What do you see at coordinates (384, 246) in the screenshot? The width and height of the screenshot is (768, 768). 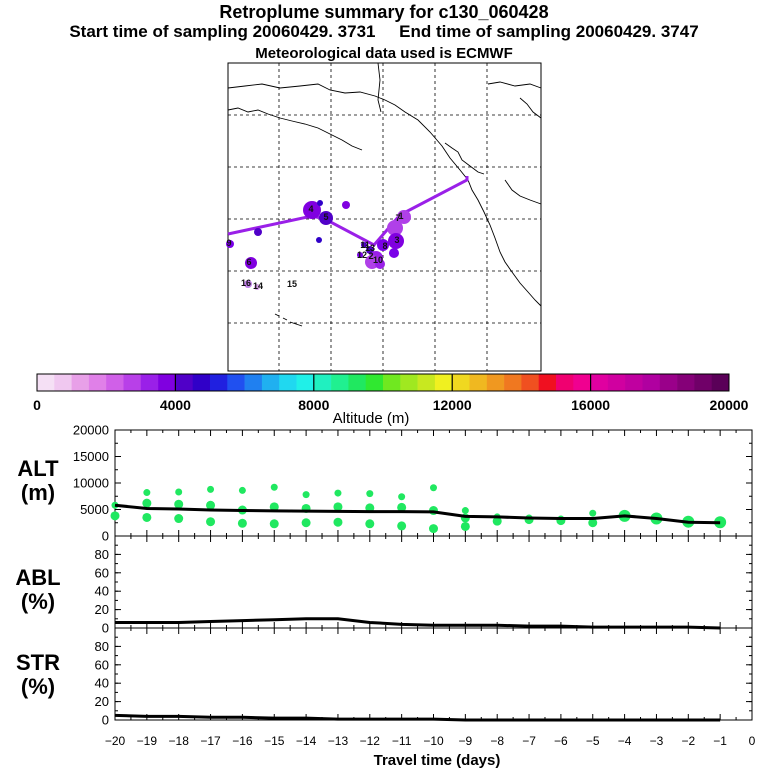 I see `map-label-day: 8` at bounding box center [384, 246].